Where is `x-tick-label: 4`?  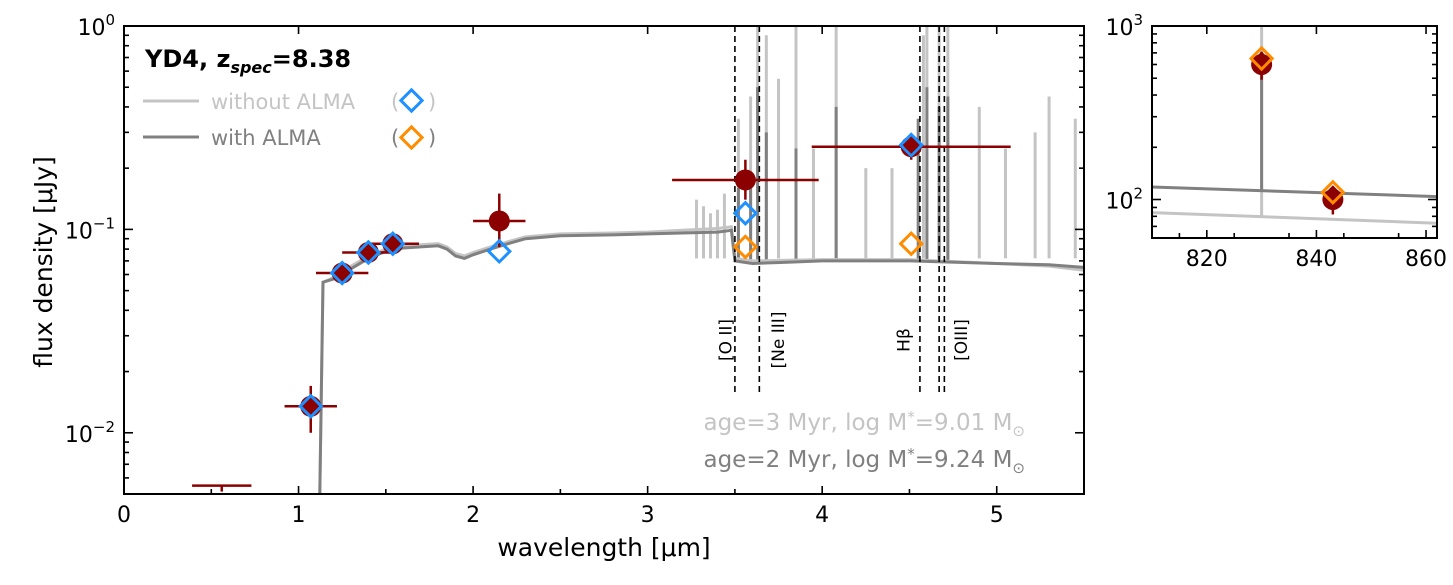 x-tick-label: 4 is located at coordinates (822, 515).